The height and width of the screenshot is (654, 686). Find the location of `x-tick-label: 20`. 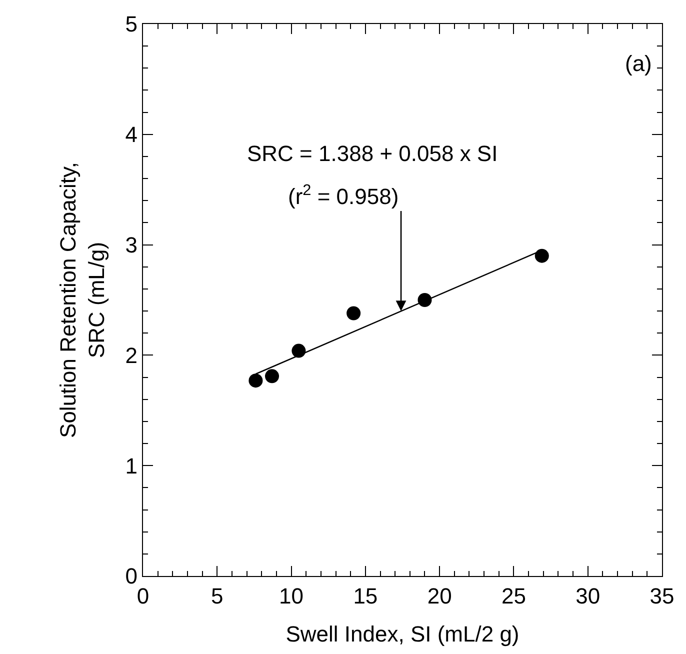

x-tick-label: 20 is located at coordinates (439, 596).